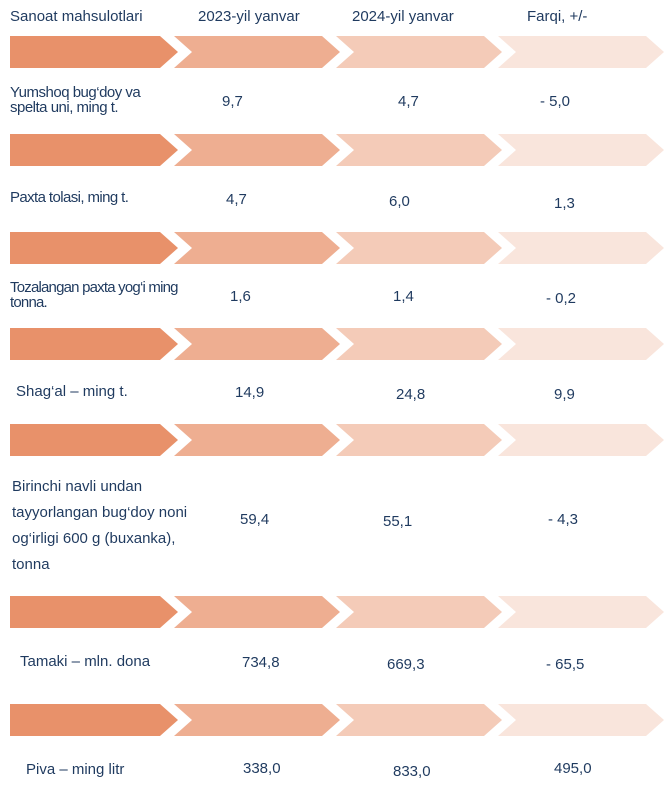 The height and width of the screenshot is (796, 670). What do you see at coordinates (75, 100) in the screenshot?
I see `row-label-soft-wheat-flour: Yumshoq bug‘doy va spelta uni, ming t.` at bounding box center [75, 100].